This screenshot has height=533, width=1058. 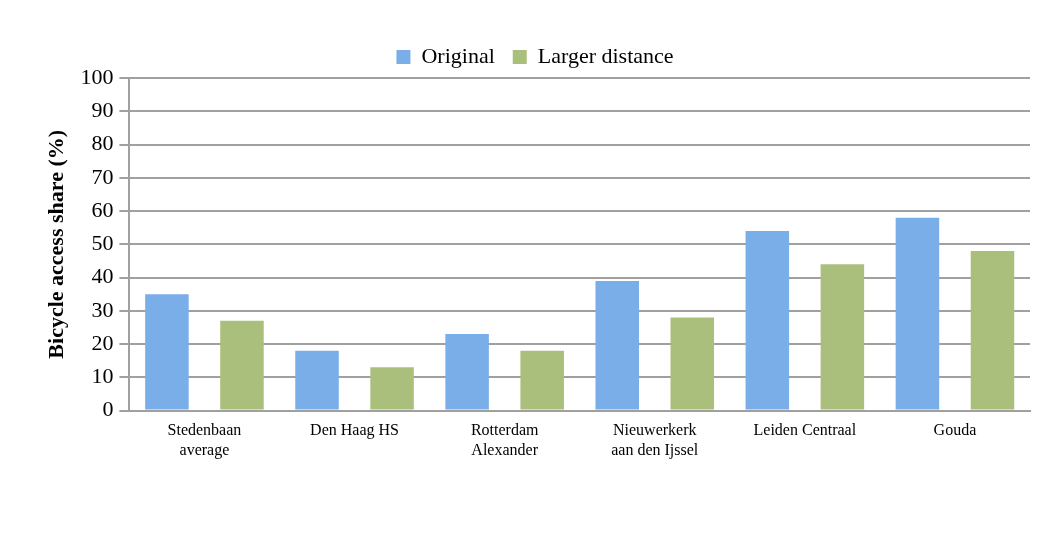 What do you see at coordinates (102, 110) in the screenshot?
I see `y-tick-label: 90` at bounding box center [102, 110].